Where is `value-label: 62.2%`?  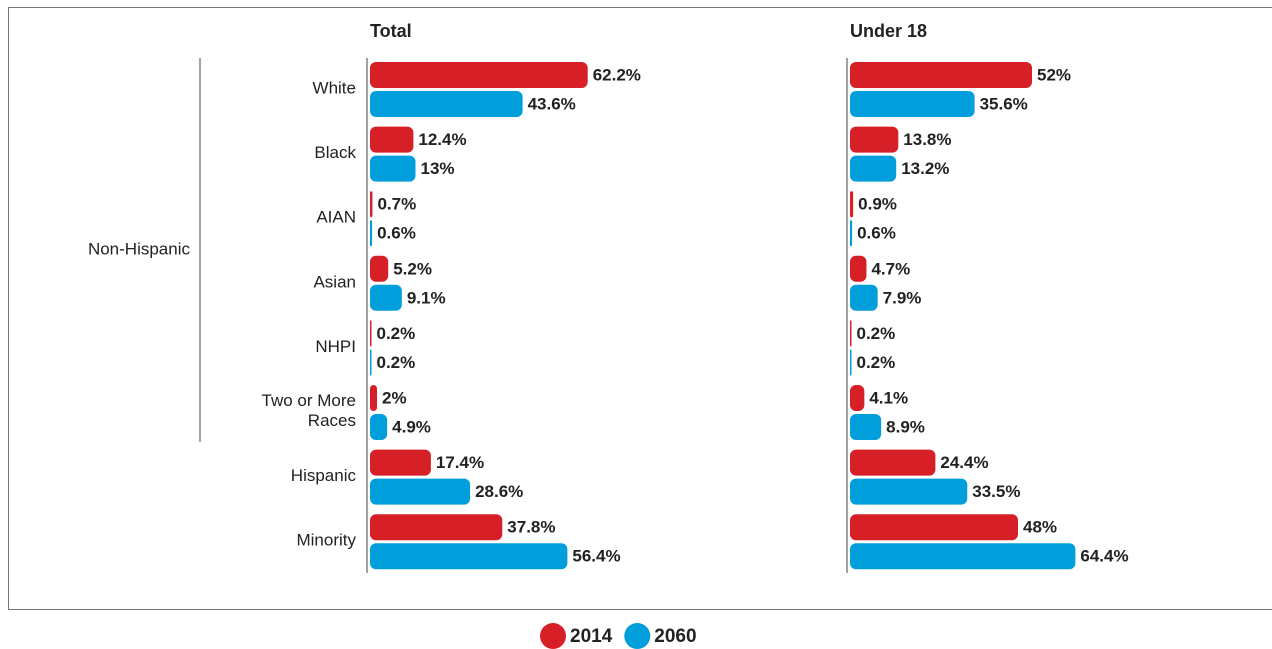 value-label: 62.2% is located at coordinates (617, 74).